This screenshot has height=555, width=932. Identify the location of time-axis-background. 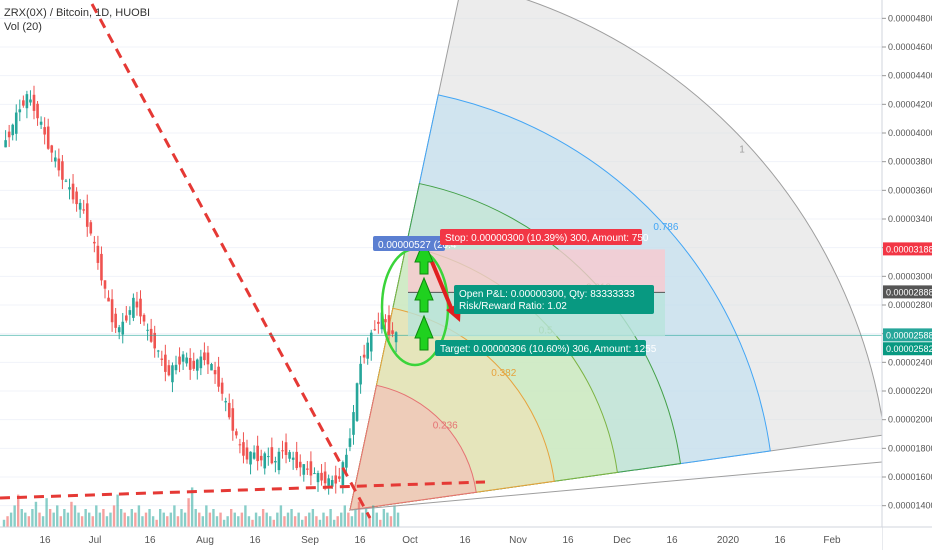
(441, 538).